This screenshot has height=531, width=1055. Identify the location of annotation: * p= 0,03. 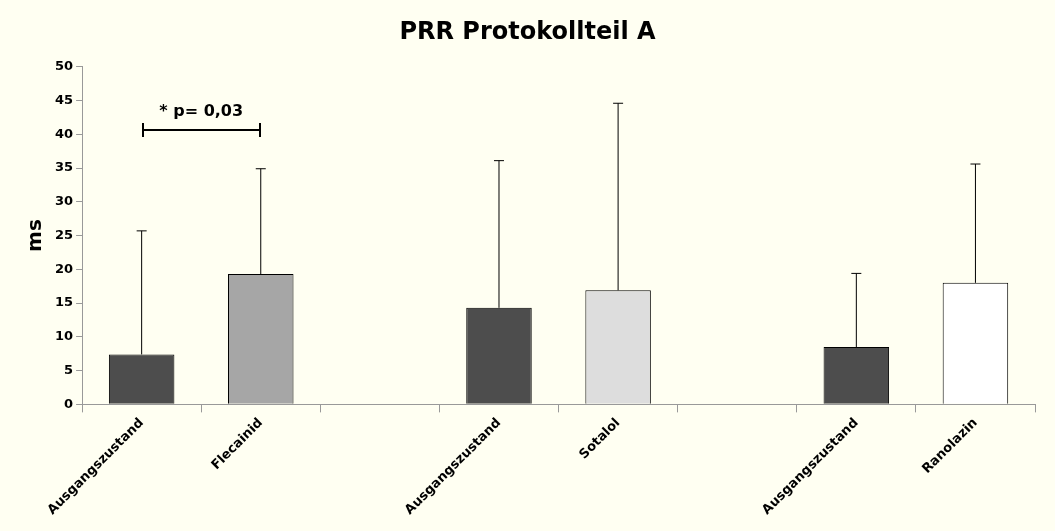
(201, 110).